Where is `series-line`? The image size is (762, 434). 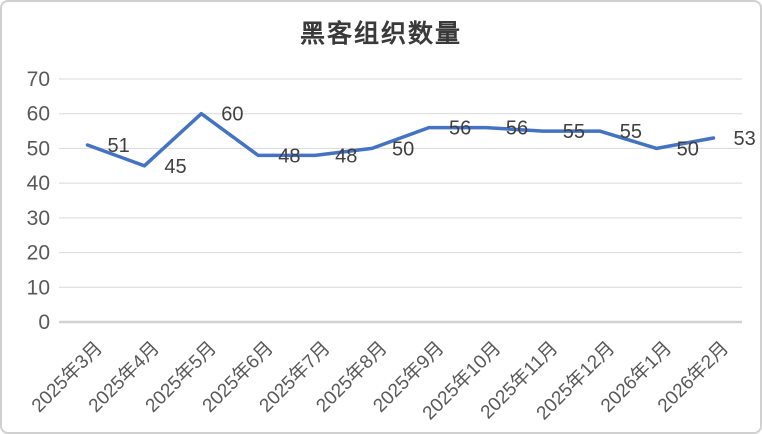 series-line is located at coordinates (400, 139).